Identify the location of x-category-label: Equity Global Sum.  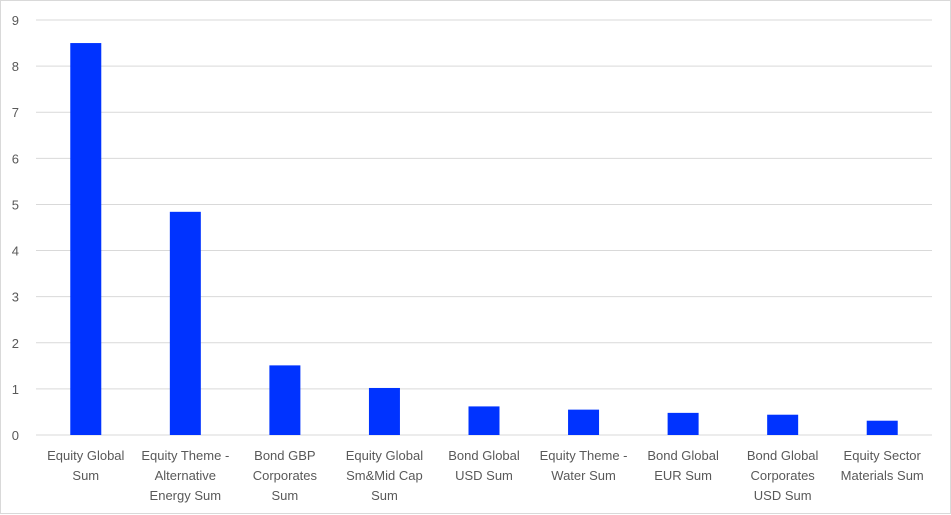
(85, 465).